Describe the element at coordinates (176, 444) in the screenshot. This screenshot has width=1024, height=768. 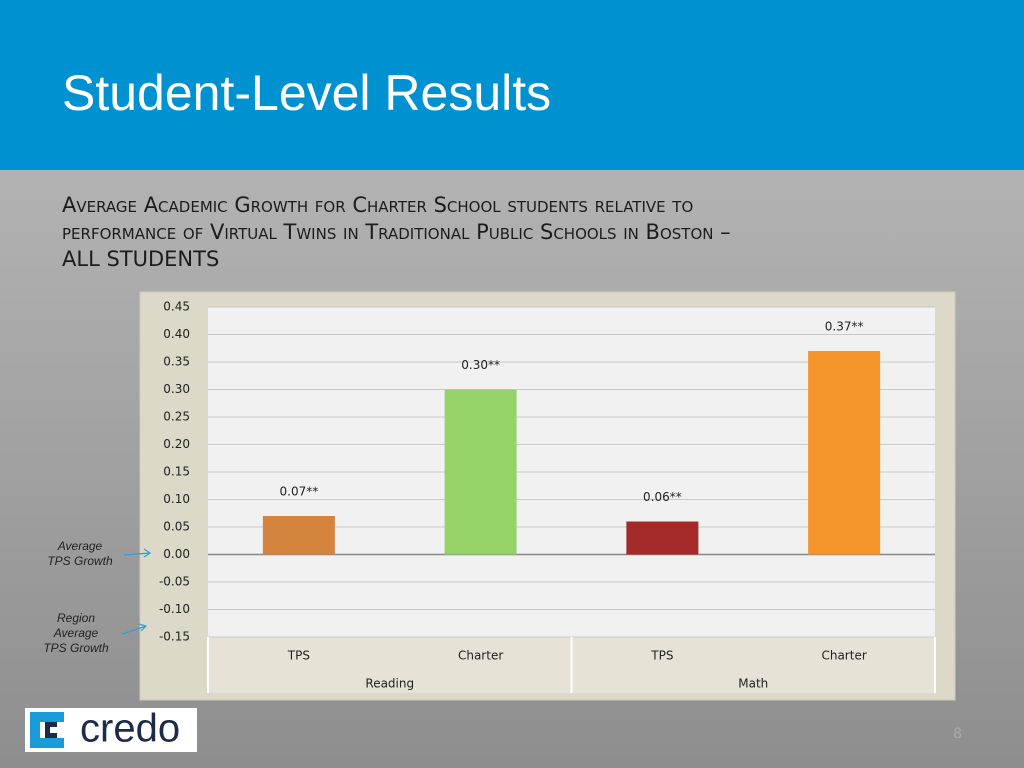
I see `y-tick-label: 0.20` at that location.